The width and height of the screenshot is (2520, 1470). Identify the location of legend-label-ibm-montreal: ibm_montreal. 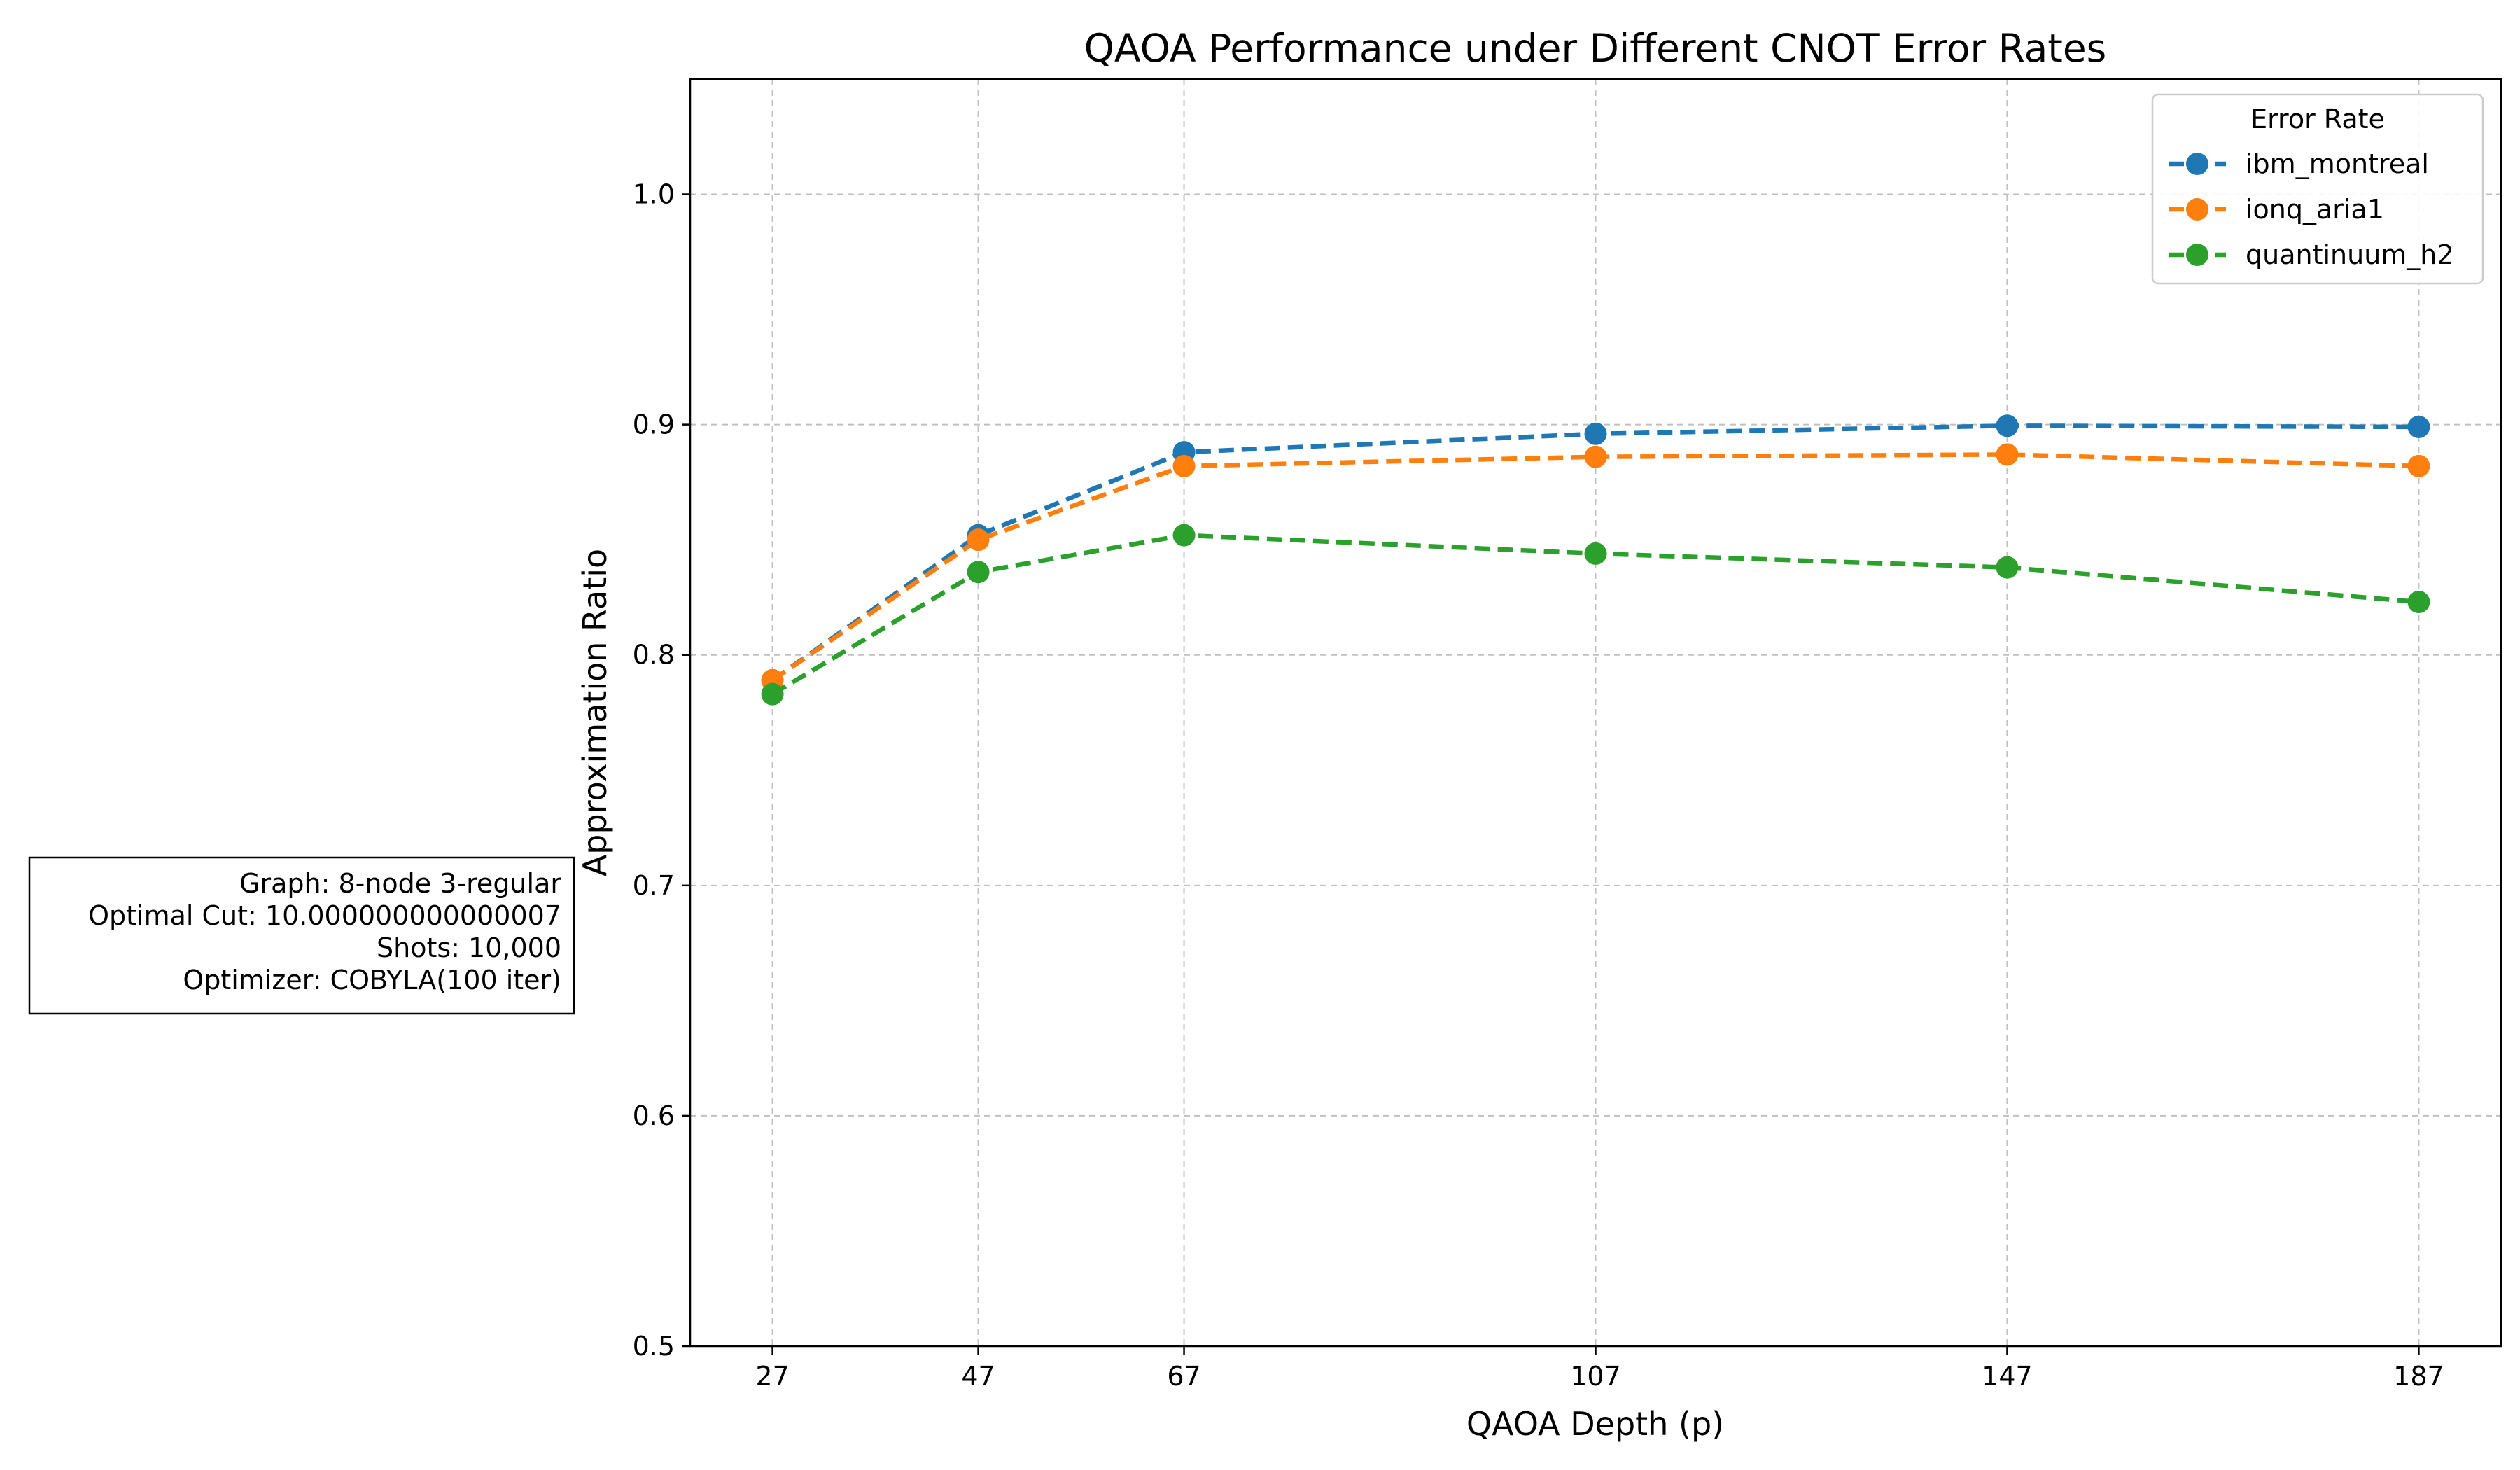
(2337, 163).